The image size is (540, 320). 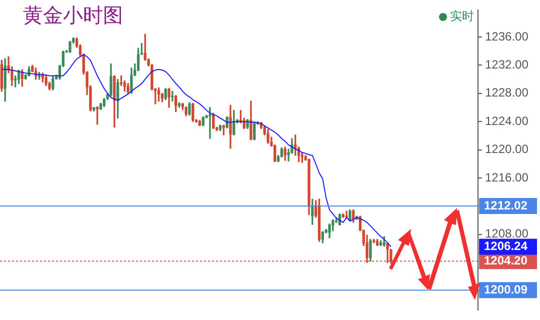 I want to click on annotation: 实时, so click(x=462, y=16).